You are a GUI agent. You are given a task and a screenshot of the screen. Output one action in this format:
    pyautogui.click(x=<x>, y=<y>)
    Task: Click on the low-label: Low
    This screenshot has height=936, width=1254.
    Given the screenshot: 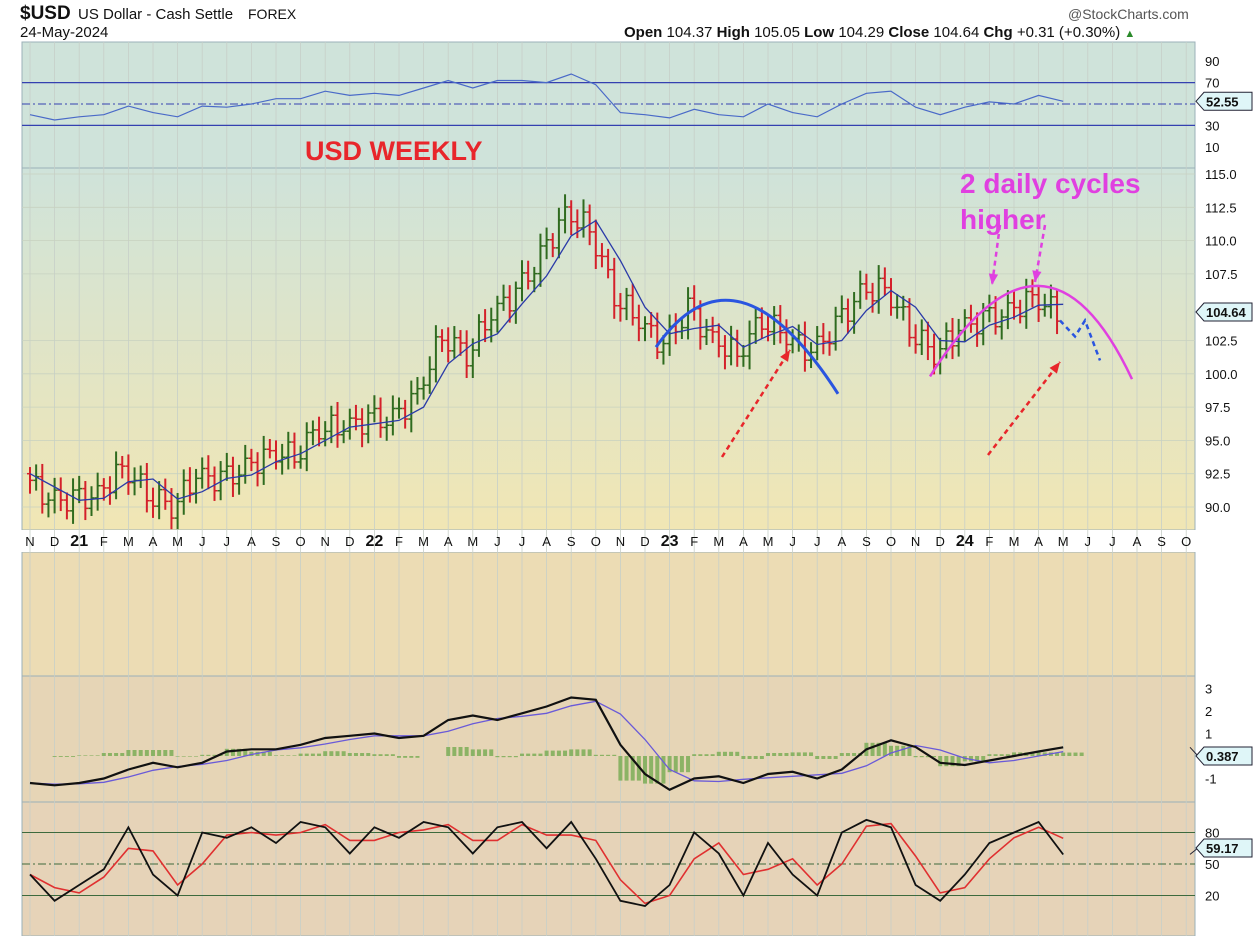 What is the action you would take?
    pyautogui.click(x=819, y=32)
    